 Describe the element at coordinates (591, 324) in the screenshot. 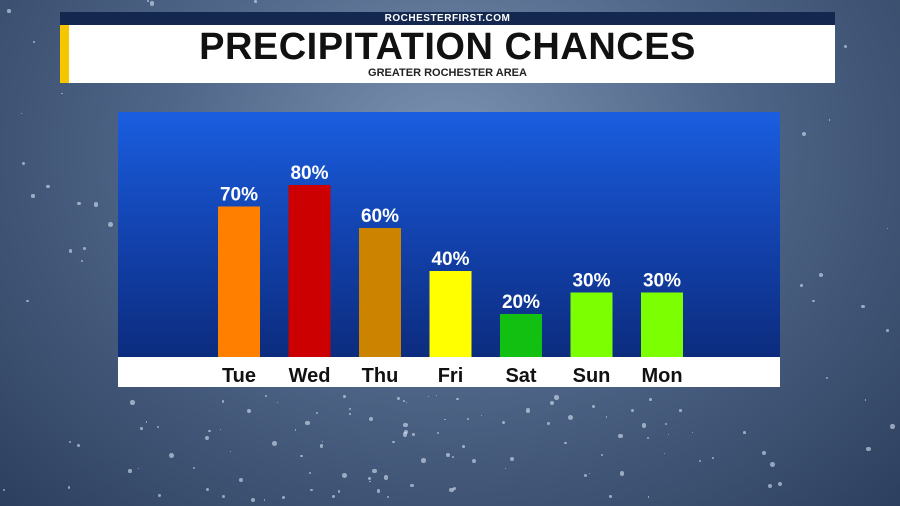

I see `bar-sun` at that location.